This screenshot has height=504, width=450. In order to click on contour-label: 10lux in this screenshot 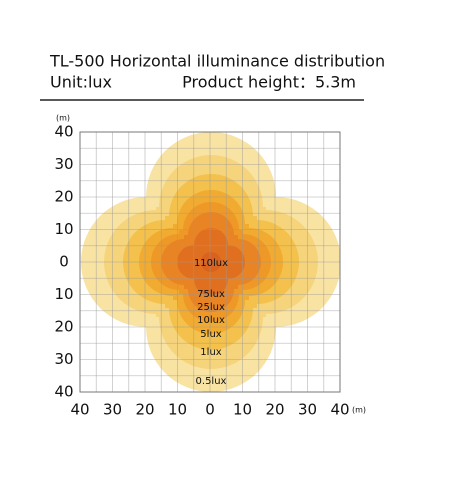, I will do `click(211, 320)`.